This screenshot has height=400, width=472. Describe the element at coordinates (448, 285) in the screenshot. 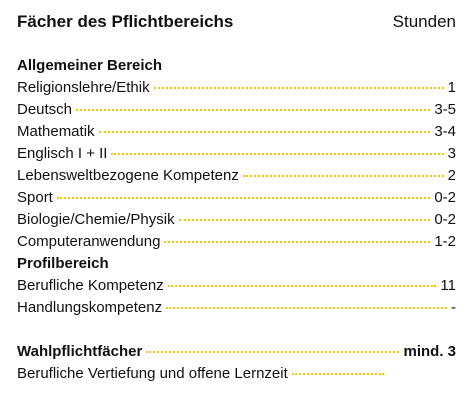

I see `hours: 11` at that location.